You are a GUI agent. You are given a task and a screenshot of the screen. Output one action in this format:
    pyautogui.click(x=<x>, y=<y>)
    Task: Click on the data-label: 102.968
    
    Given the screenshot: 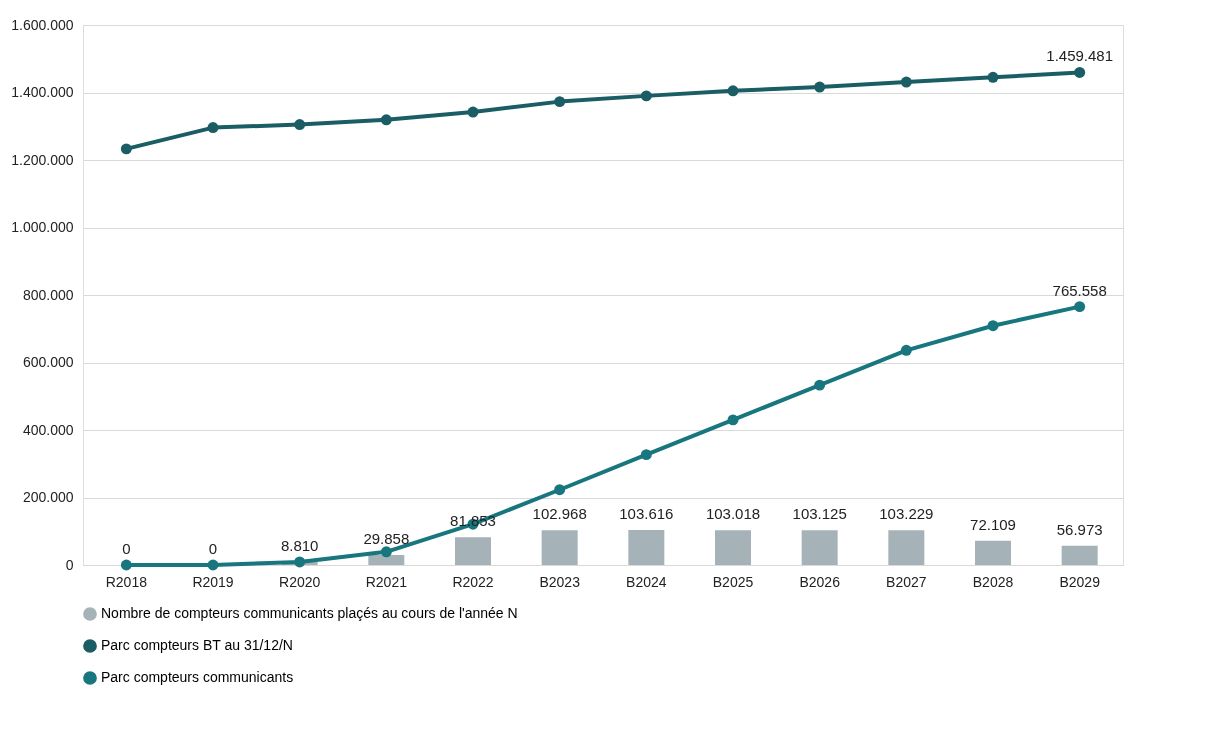 What is the action you would take?
    pyautogui.click(x=559, y=514)
    